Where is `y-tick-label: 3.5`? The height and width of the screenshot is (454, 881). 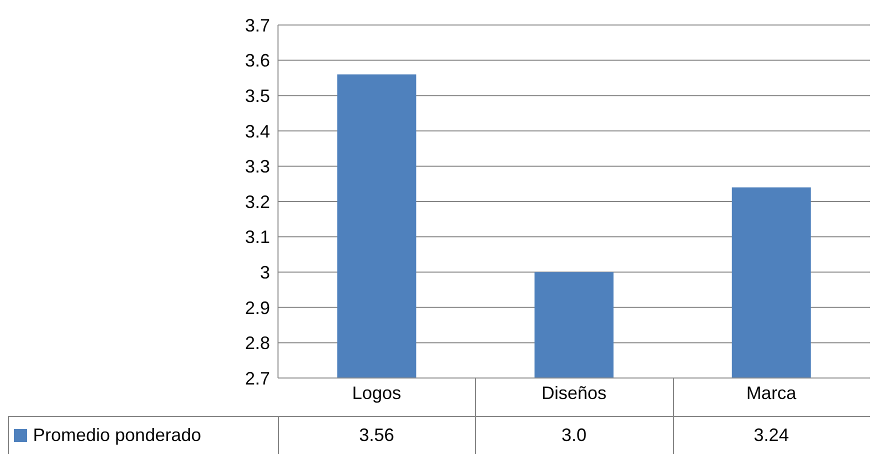 y-tick-label: 3.5 is located at coordinates (257, 96).